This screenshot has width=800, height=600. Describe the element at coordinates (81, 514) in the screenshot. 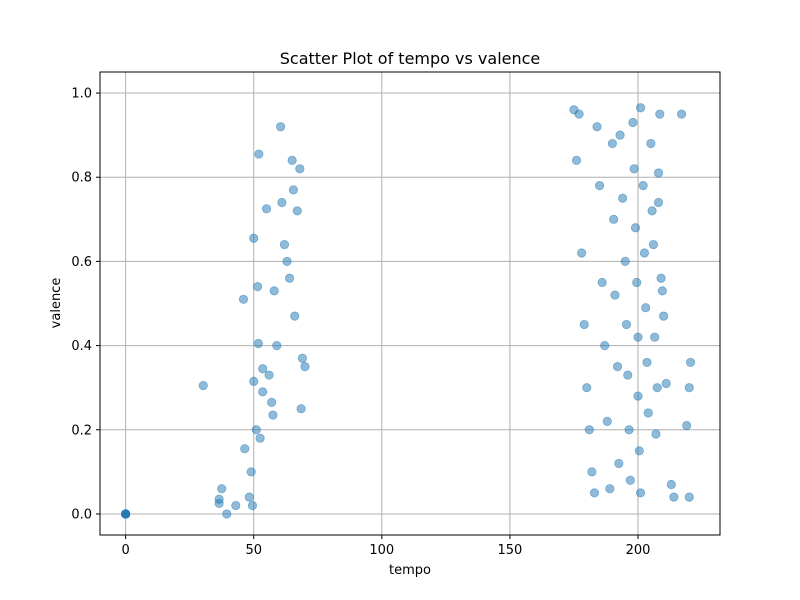

I see `y-tick-label: 0.0` at that location.